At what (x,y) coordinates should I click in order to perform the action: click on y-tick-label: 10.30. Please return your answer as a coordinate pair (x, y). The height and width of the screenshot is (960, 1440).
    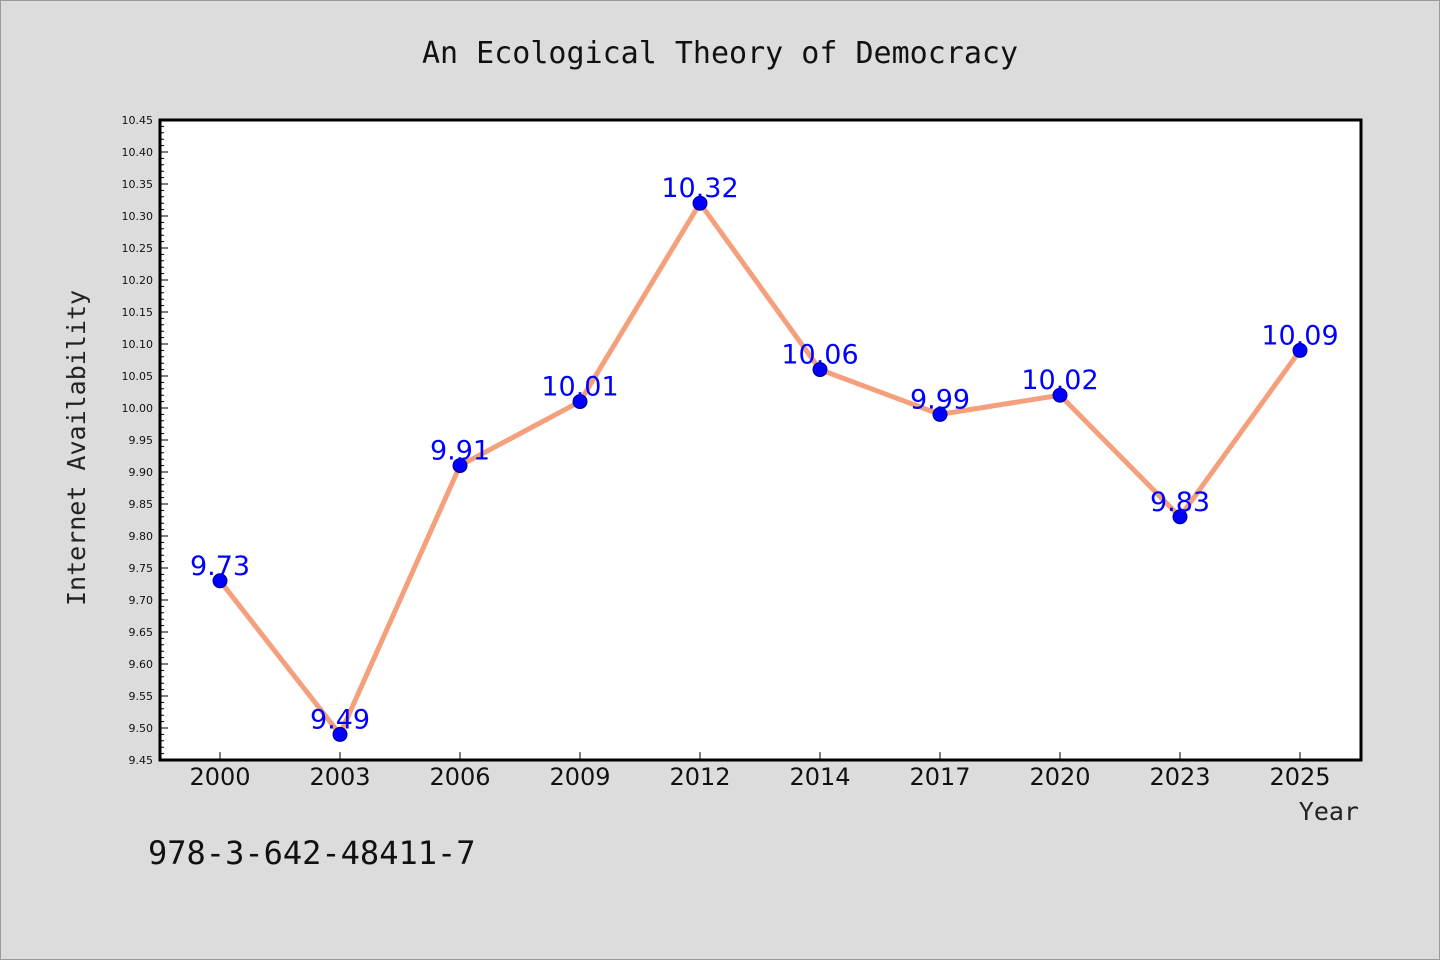
    Looking at the image, I should click on (138, 216).